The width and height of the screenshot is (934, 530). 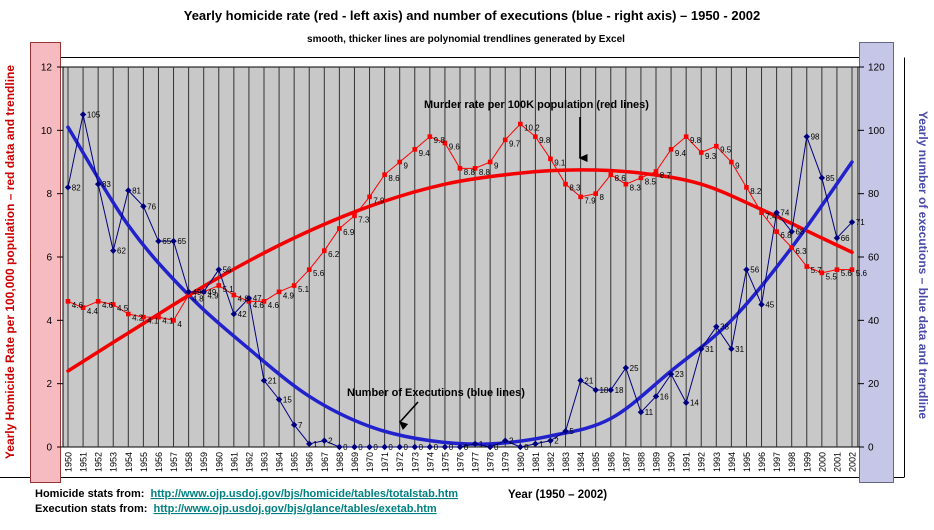 What do you see at coordinates (129, 462) in the screenshot?
I see `year-label: 1954` at bounding box center [129, 462].